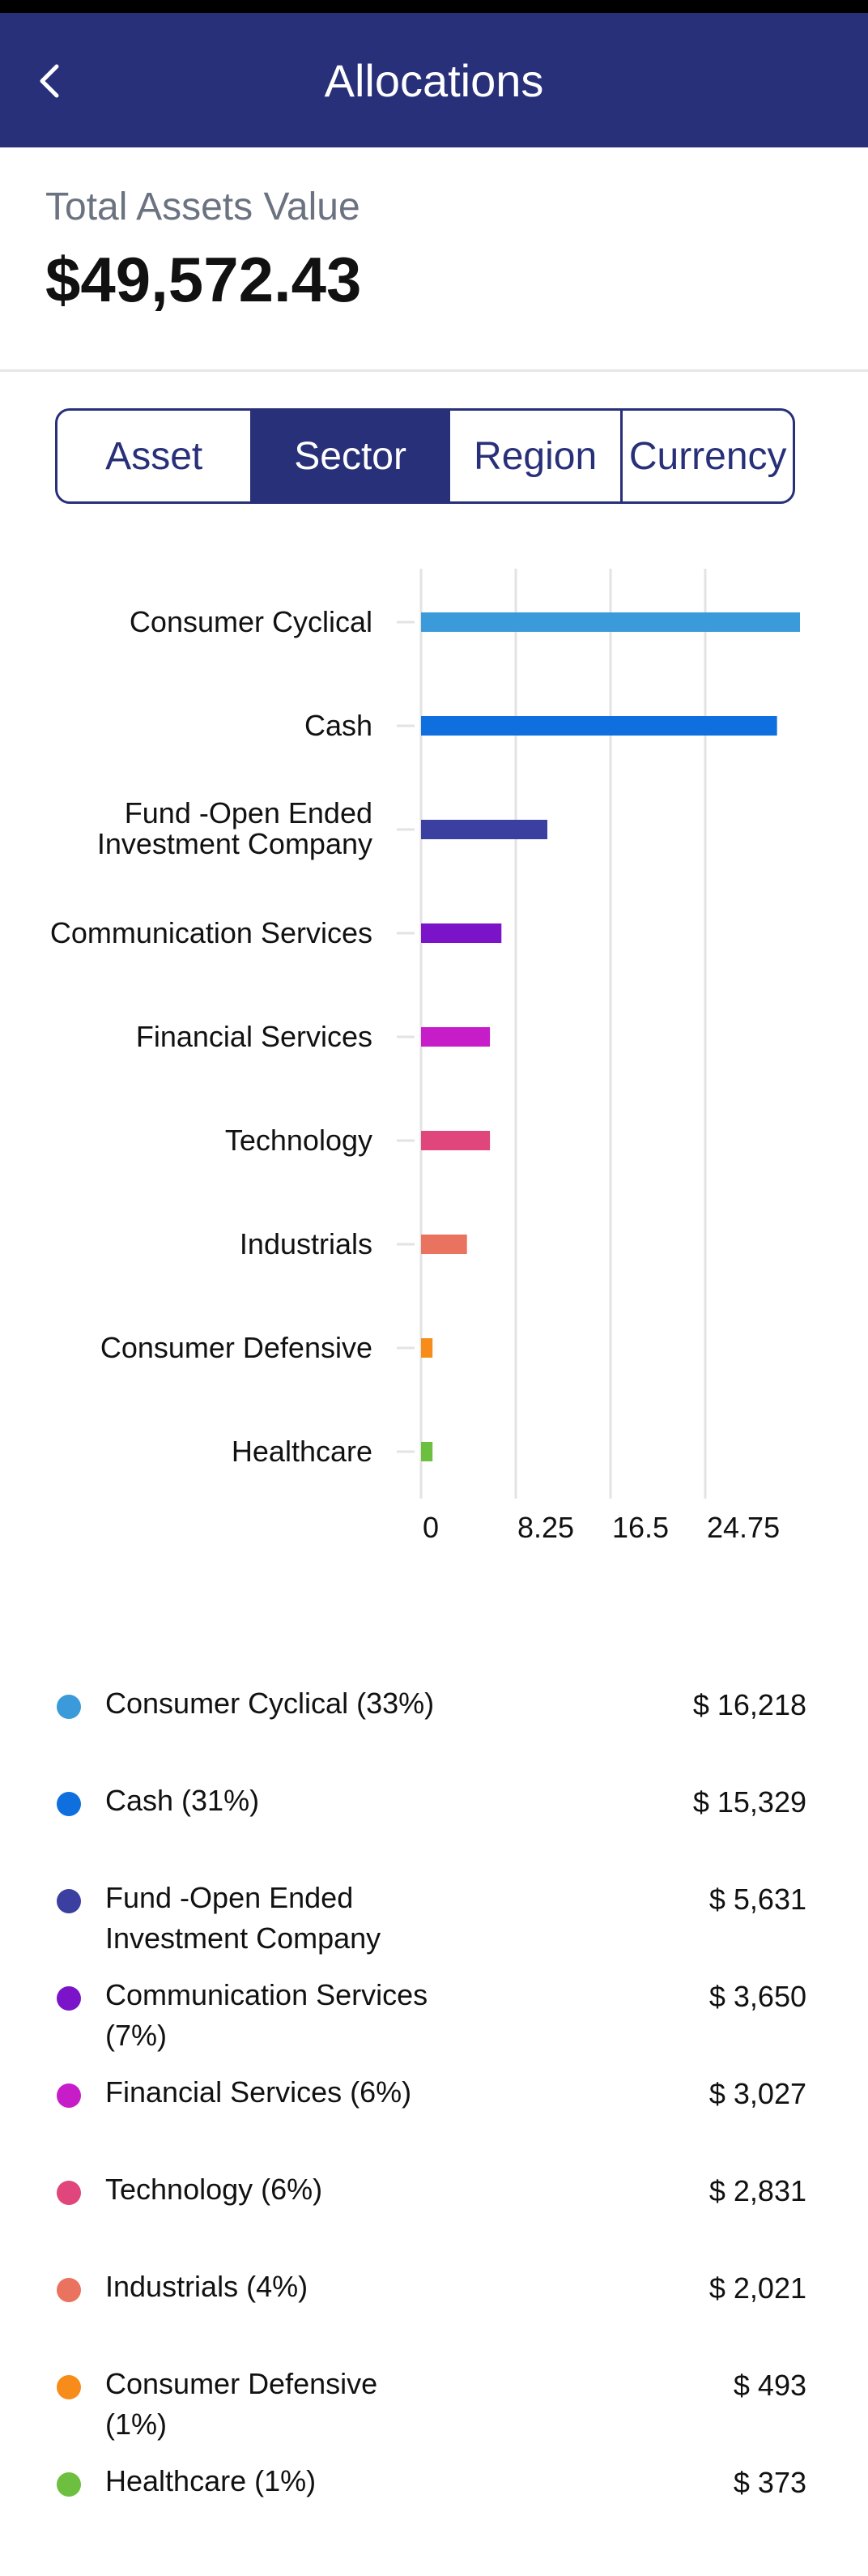 This screenshot has width=868, height=2576. I want to click on tab-sector: Sector, so click(349, 456).